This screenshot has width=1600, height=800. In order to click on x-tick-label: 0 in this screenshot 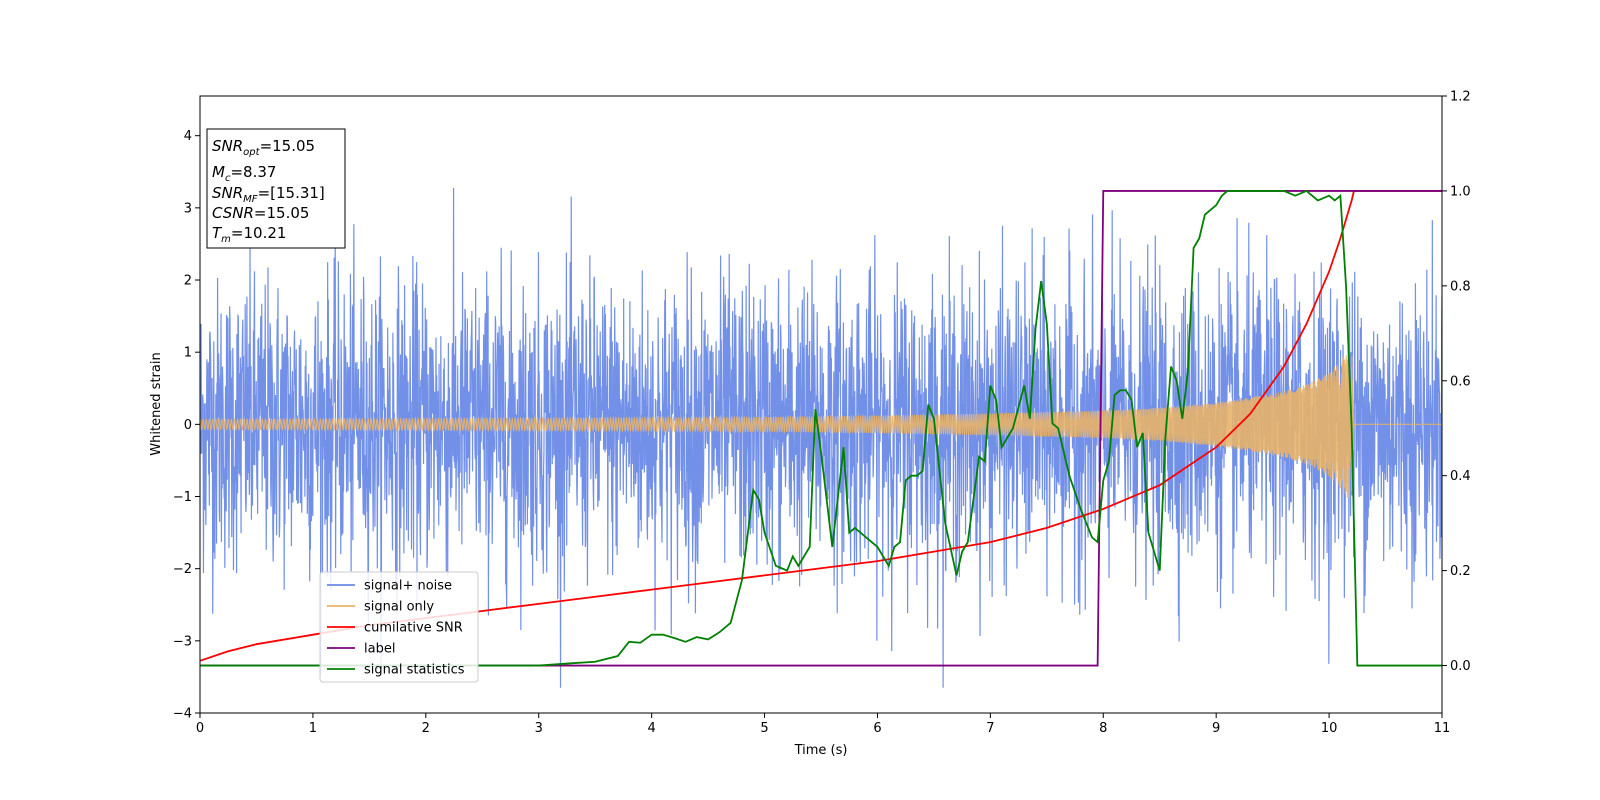, I will do `click(200, 728)`.